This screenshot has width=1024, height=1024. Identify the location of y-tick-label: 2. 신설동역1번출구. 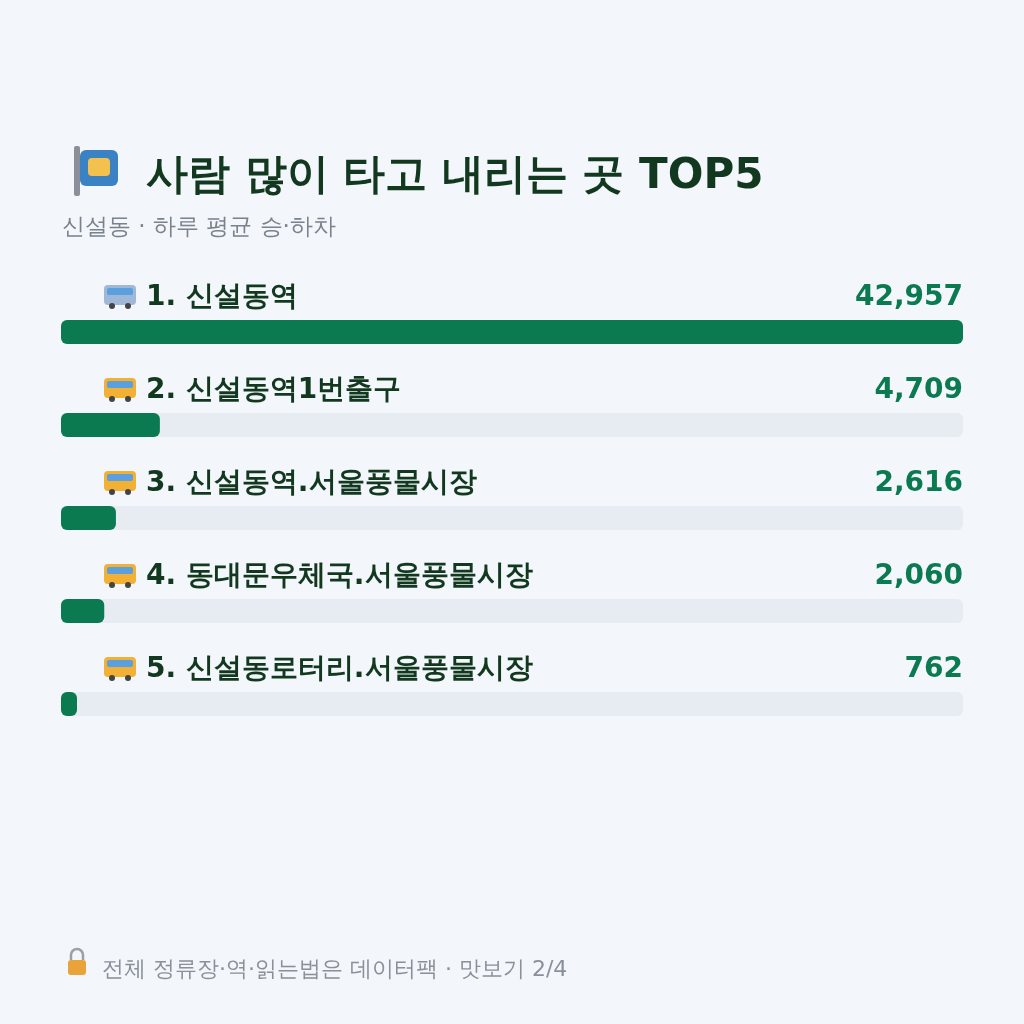
(274, 388).